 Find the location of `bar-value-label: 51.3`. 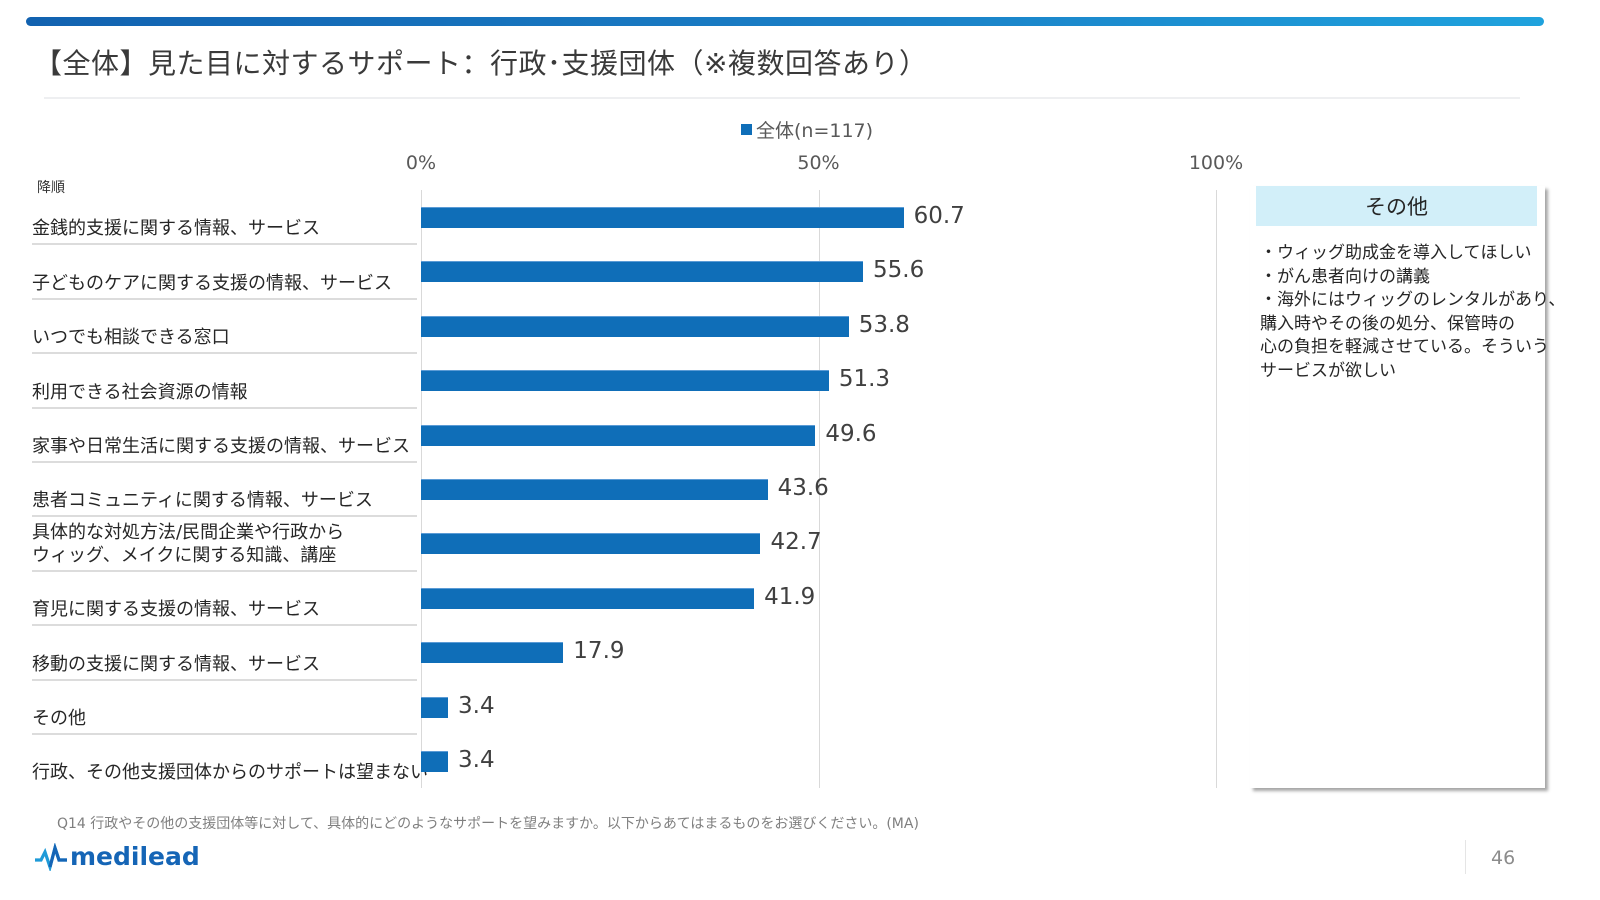

bar-value-label: 51.3 is located at coordinates (864, 379).